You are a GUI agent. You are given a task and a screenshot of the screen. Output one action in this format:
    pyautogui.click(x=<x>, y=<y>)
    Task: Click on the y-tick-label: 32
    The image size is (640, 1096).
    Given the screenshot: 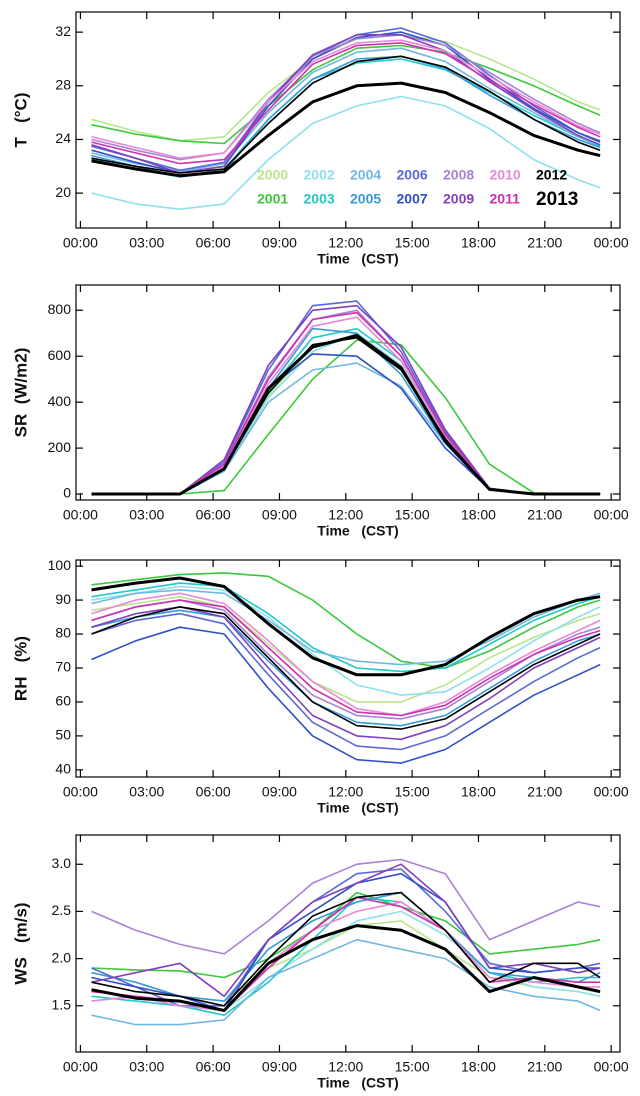 What is the action you would take?
    pyautogui.click(x=63, y=31)
    